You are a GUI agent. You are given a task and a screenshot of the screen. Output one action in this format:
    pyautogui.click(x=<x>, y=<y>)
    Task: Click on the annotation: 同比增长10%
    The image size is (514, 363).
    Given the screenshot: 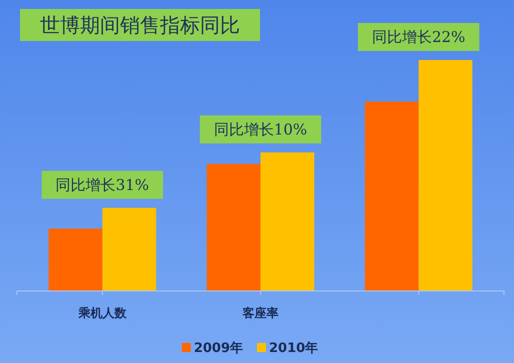 What is the action you would take?
    pyautogui.click(x=261, y=129)
    